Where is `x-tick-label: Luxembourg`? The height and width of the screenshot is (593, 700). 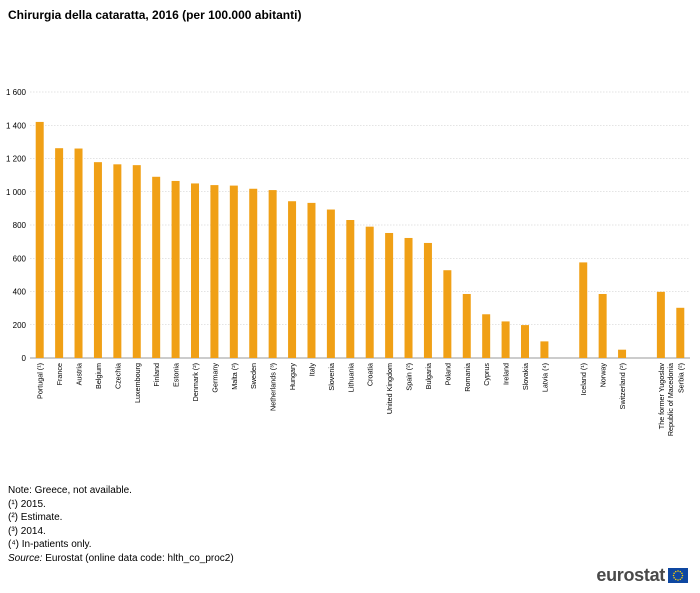 x-tick-label: Luxembourg is located at coordinates (137, 383).